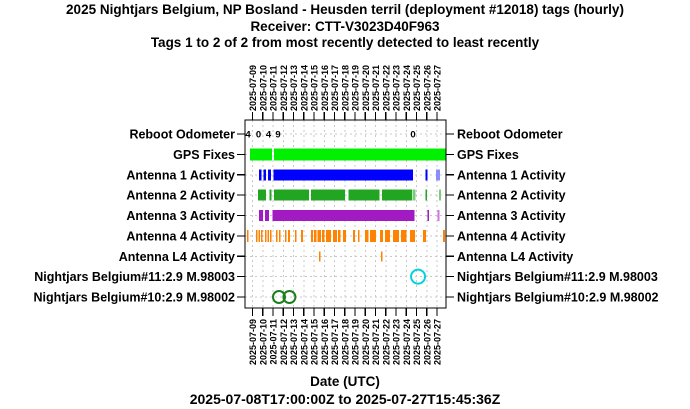 The width and height of the screenshot is (690, 409). I want to click on receiver-id: Receiver: CTT-V3023D40F963, so click(345, 26).